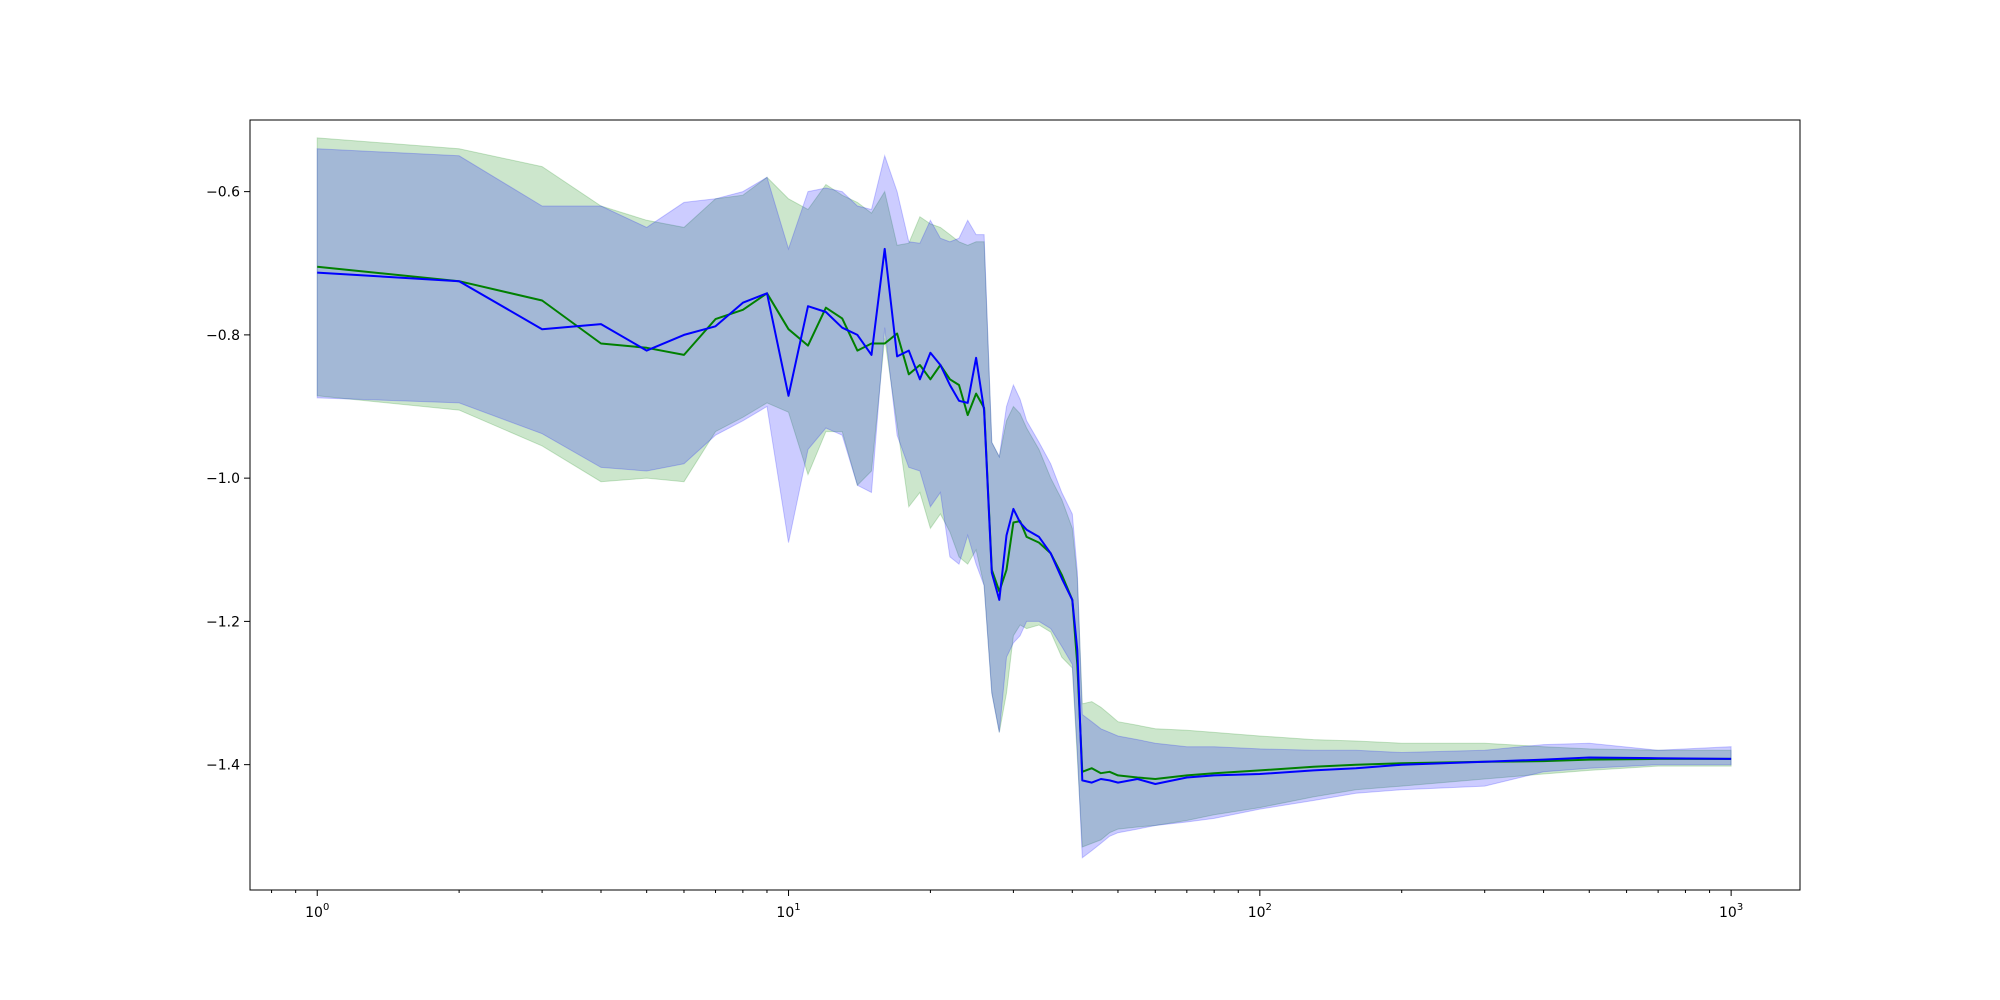 The image size is (2000, 1000). What do you see at coordinates (223, 193) in the screenshot?
I see `y-tick-label: −0.6` at bounding box center [223, 193].